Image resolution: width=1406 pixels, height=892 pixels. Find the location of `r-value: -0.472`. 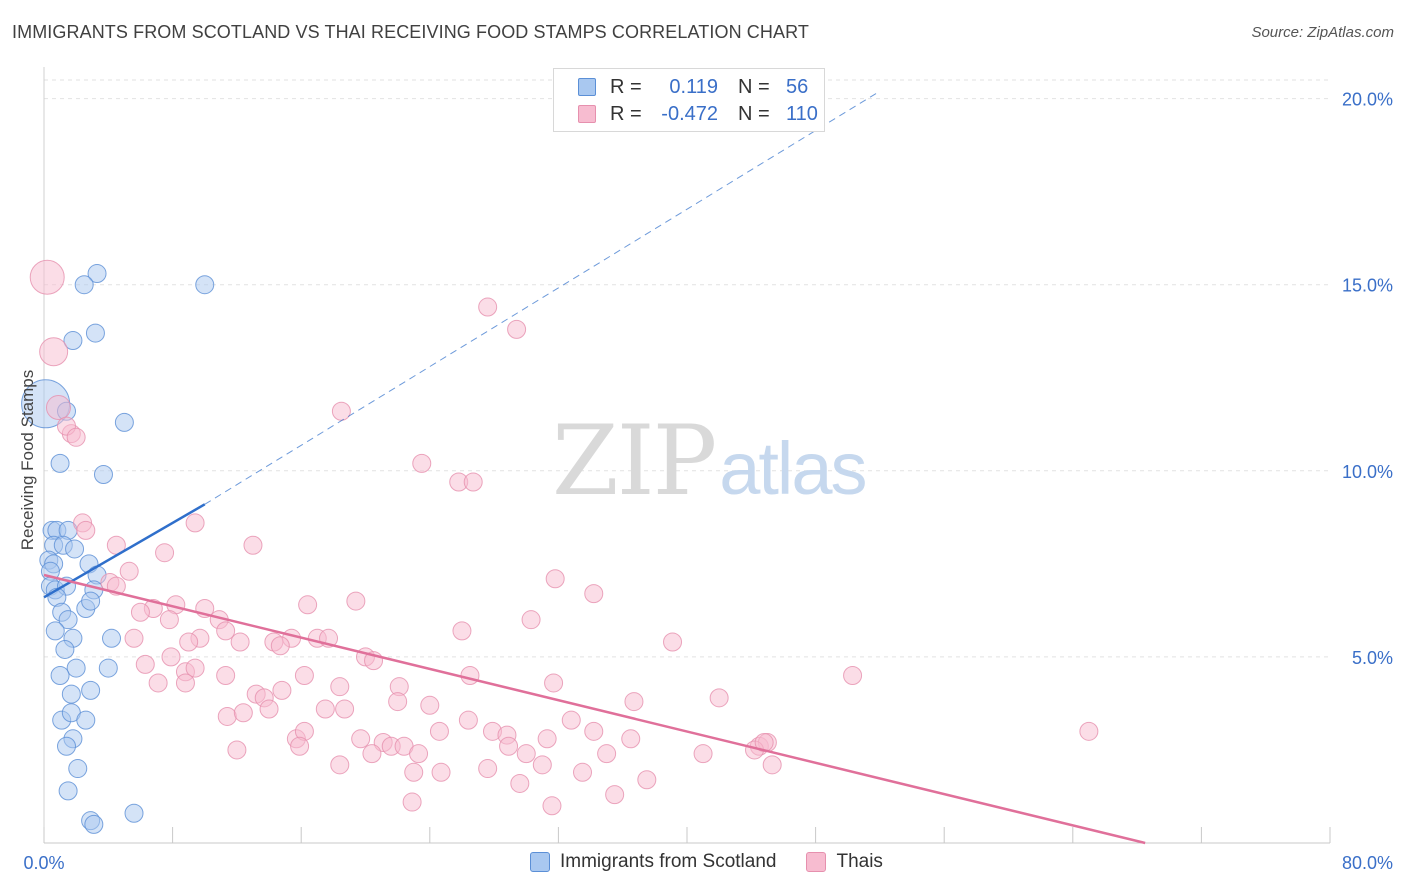

r-value: -0.472 is located at coordinates (689, 113).